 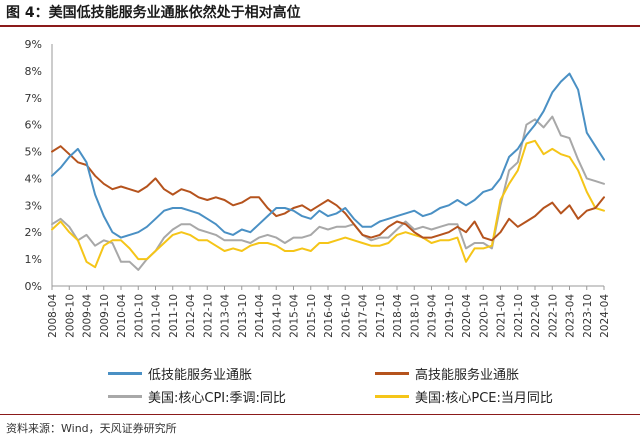 I want to click on x-tick-label: 2018-04, so click(x=398, y=316).